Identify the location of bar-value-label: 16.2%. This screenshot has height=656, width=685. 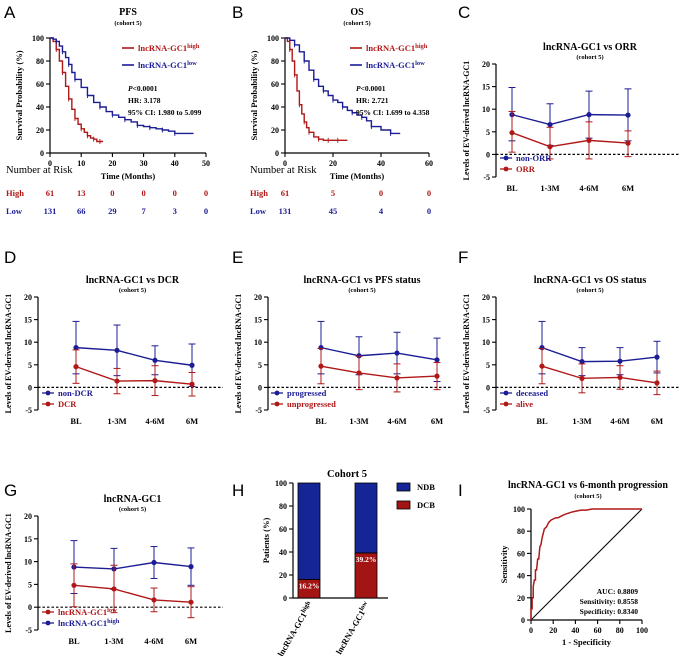
(309, 585).